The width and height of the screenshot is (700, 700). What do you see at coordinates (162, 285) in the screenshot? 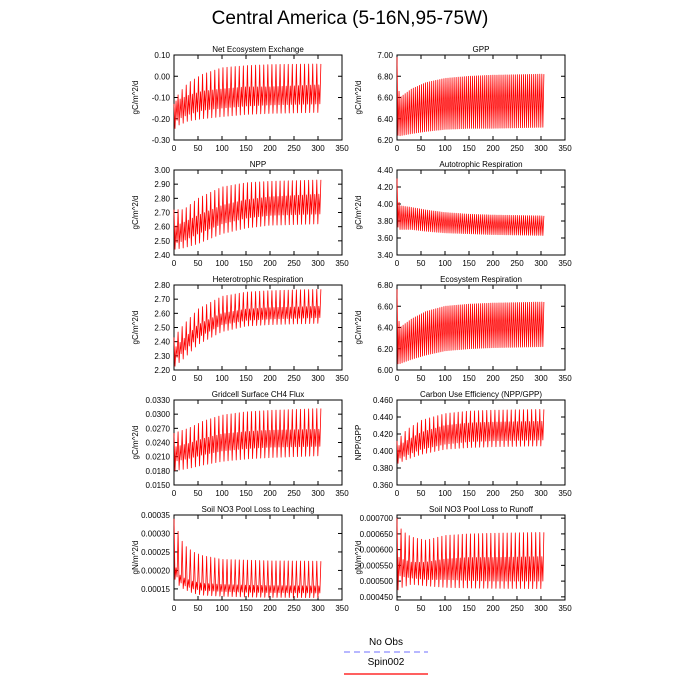
I see `y-tick-label: 2.80` at bounding box center [162, 285].